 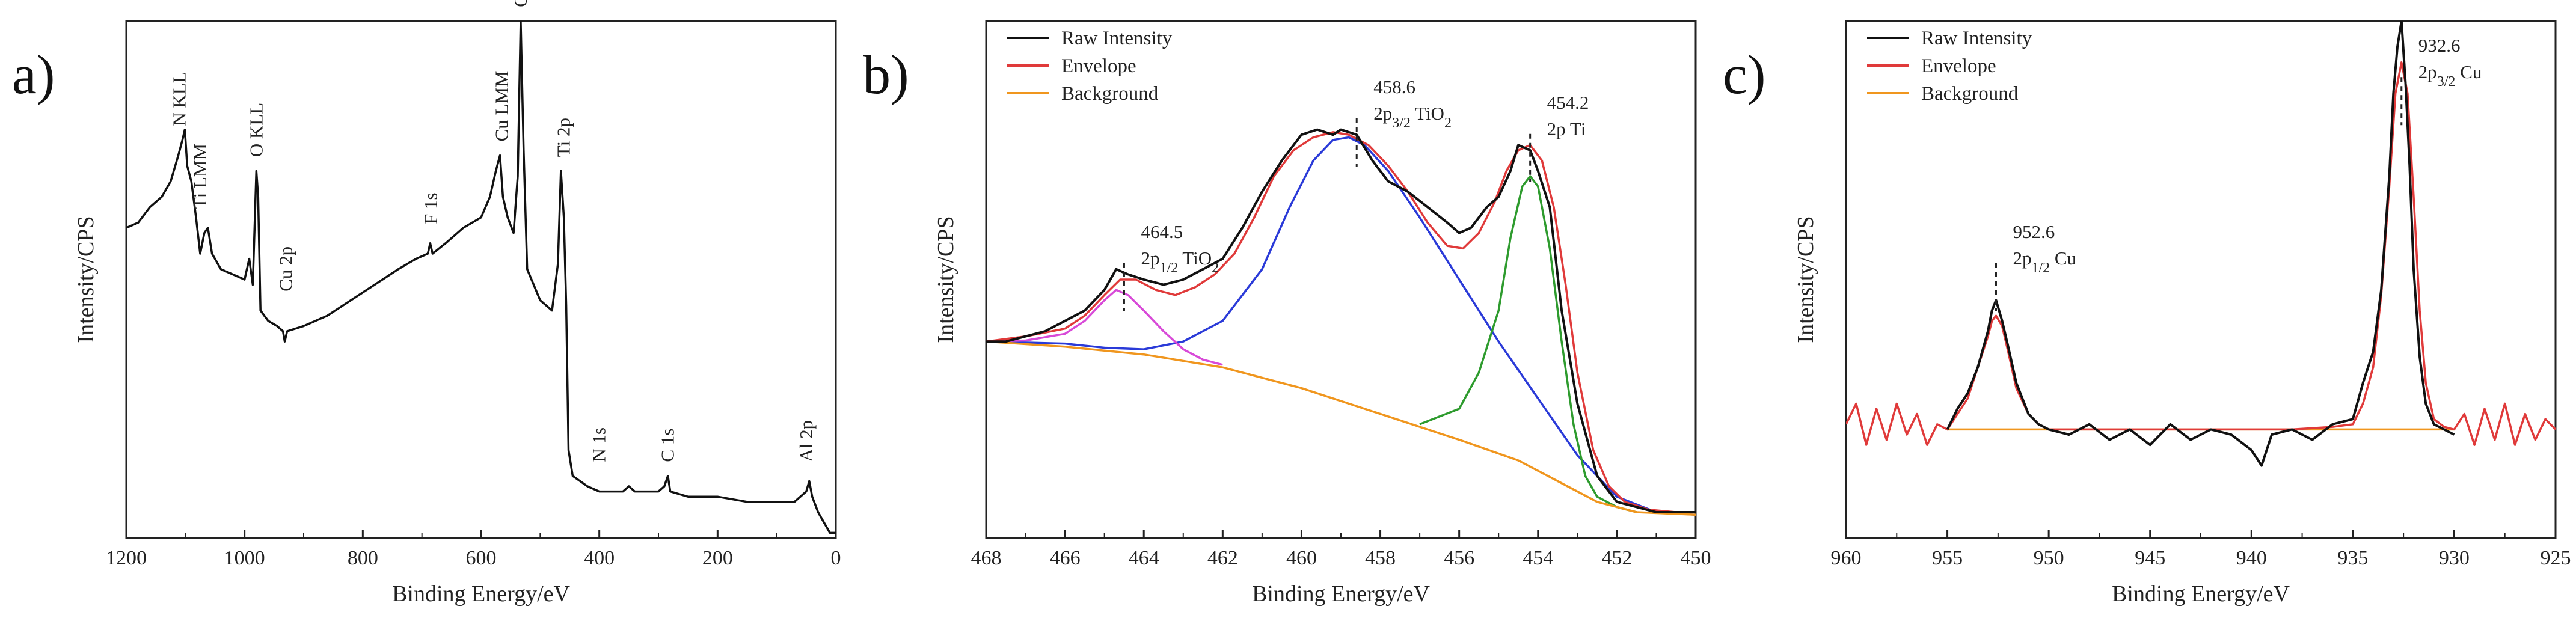 I want to click on x-tick-label: 200, so click(x=717, y=558).